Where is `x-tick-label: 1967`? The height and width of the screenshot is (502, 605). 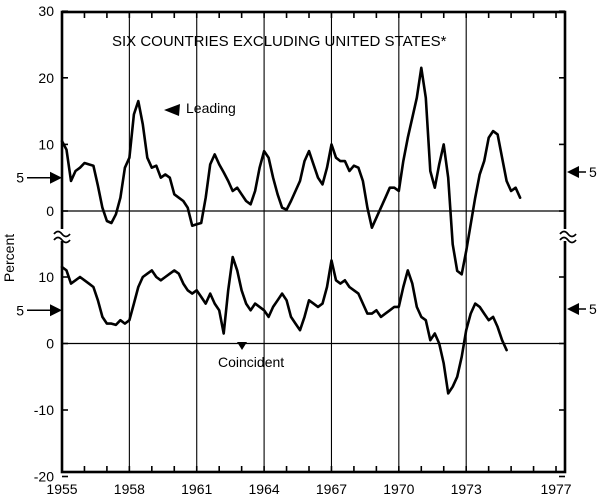 x-tick-label: 1967 is located at coordinates (331, 489).